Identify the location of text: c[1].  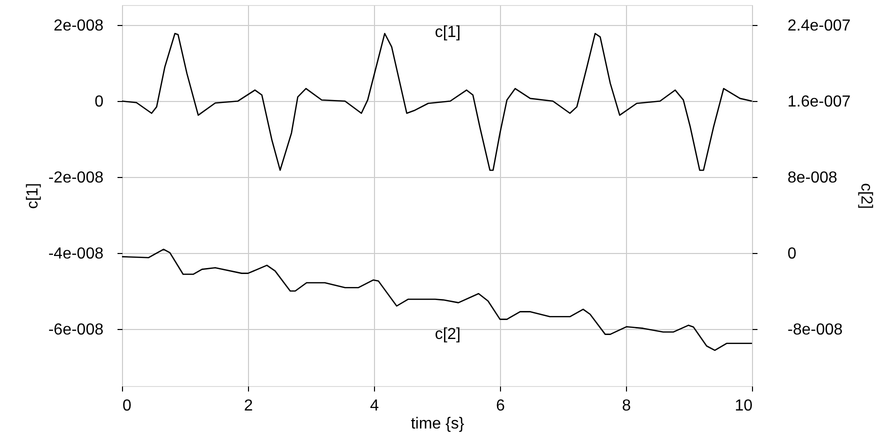
(447, 32).